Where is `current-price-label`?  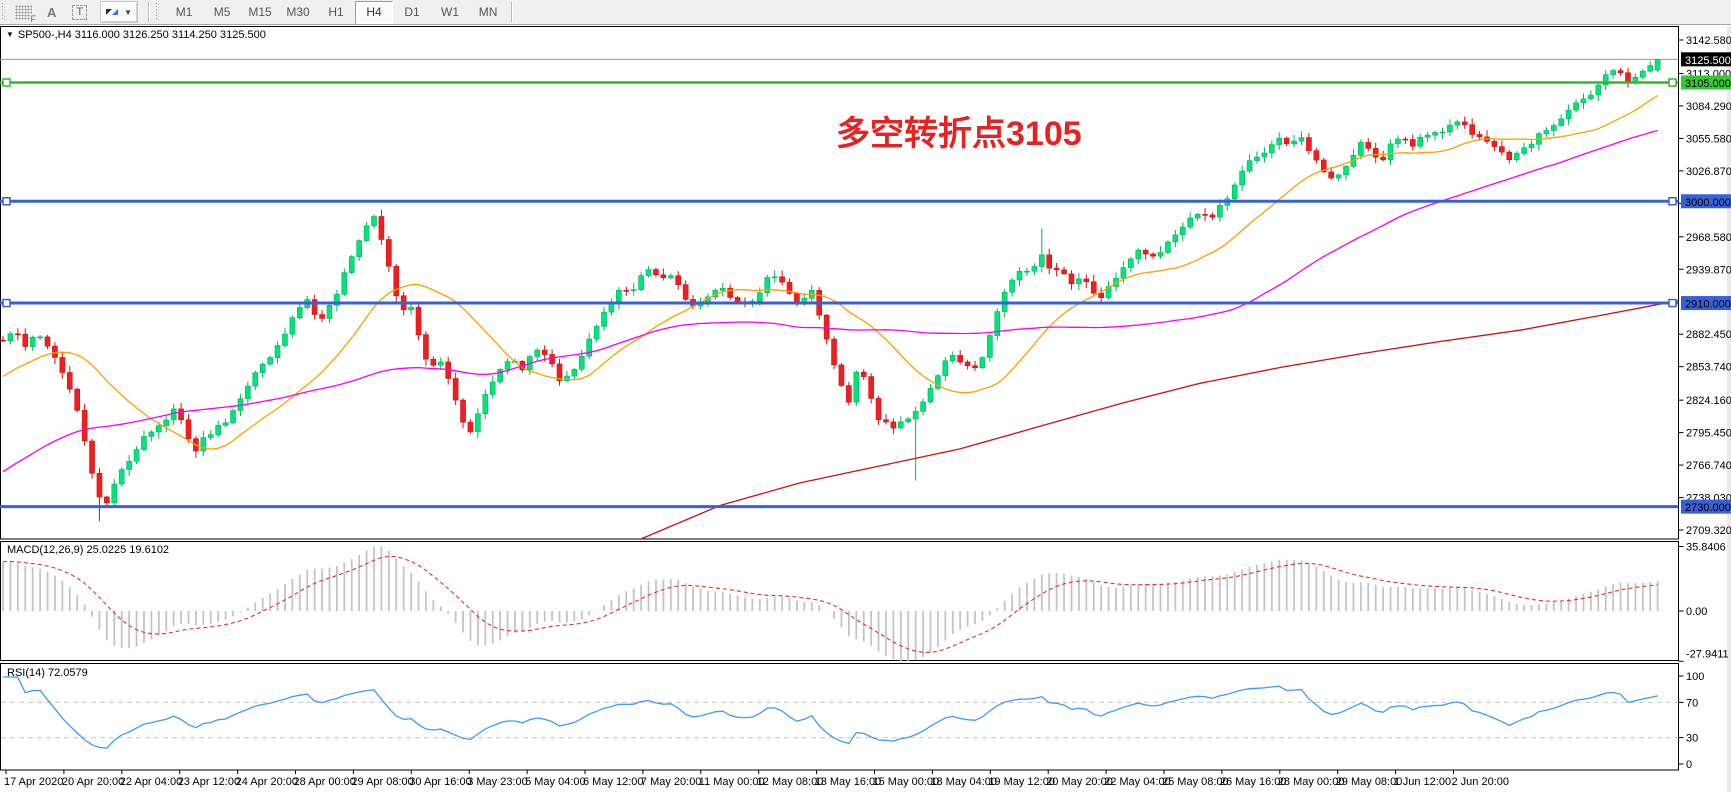
current-price-label is located at coordinates (1706, 59).